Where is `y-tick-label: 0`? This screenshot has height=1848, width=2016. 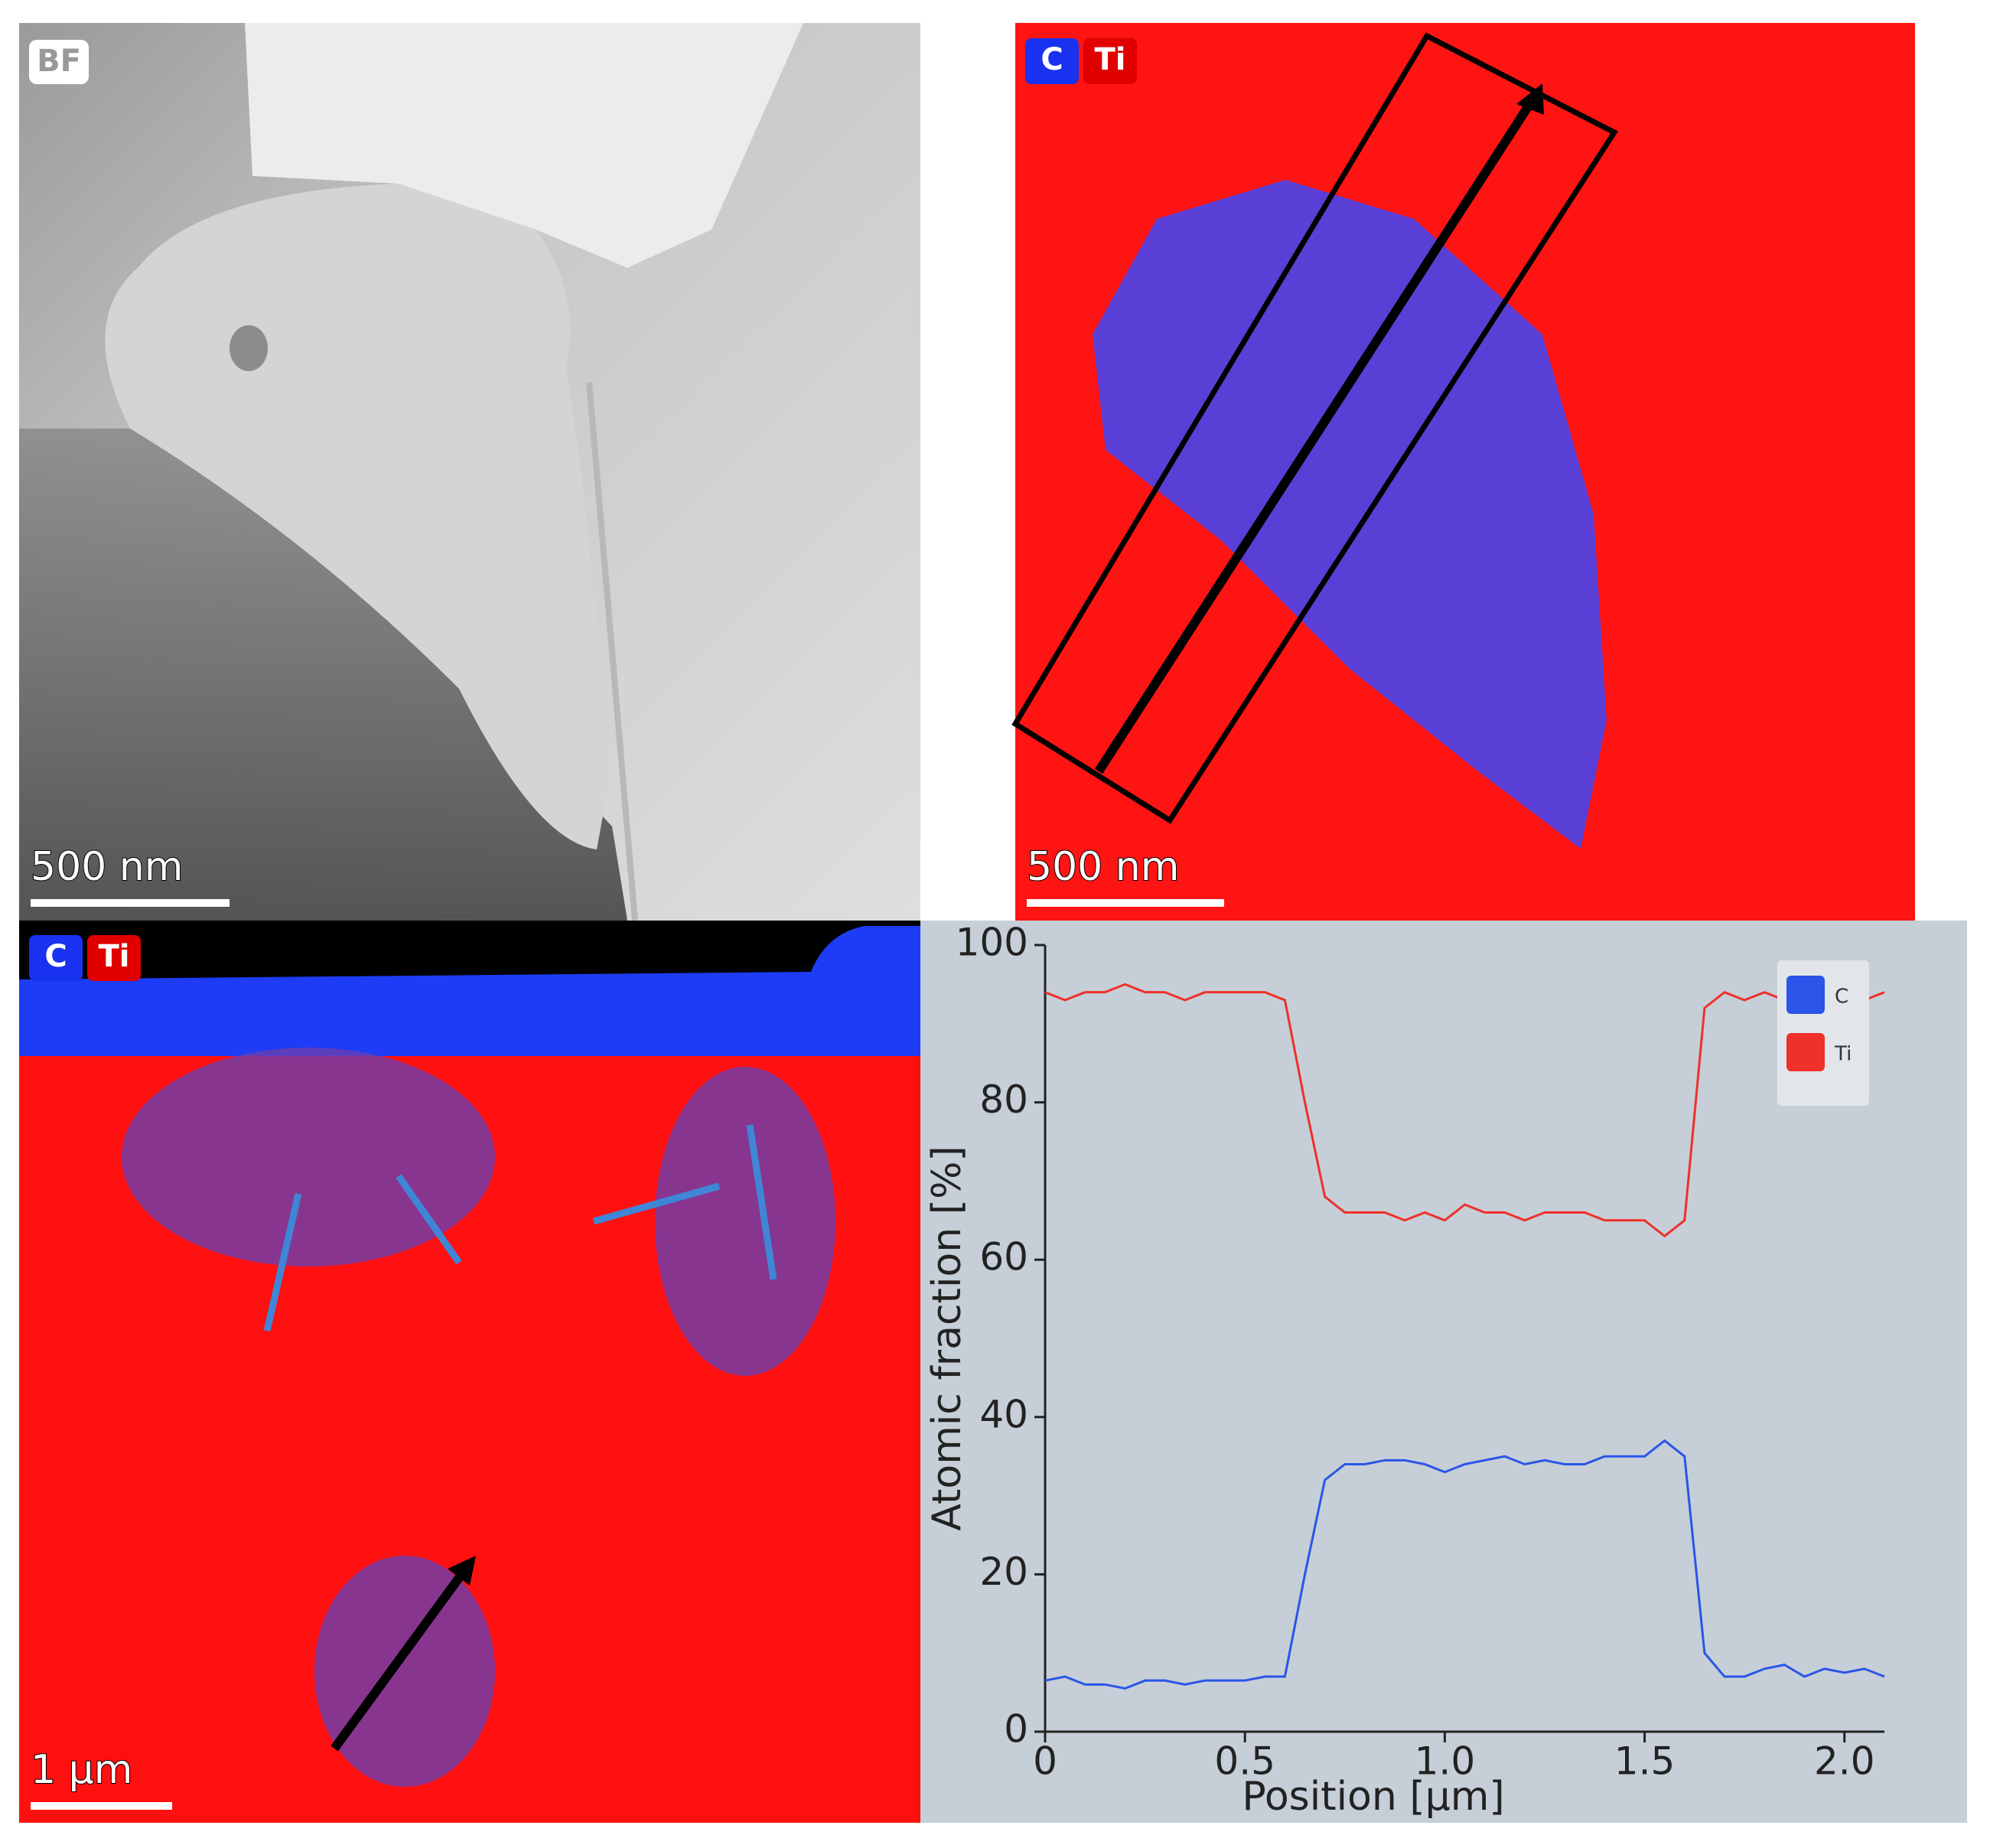 y-tick-label: 0 is located at coordinates (1016, 1729).